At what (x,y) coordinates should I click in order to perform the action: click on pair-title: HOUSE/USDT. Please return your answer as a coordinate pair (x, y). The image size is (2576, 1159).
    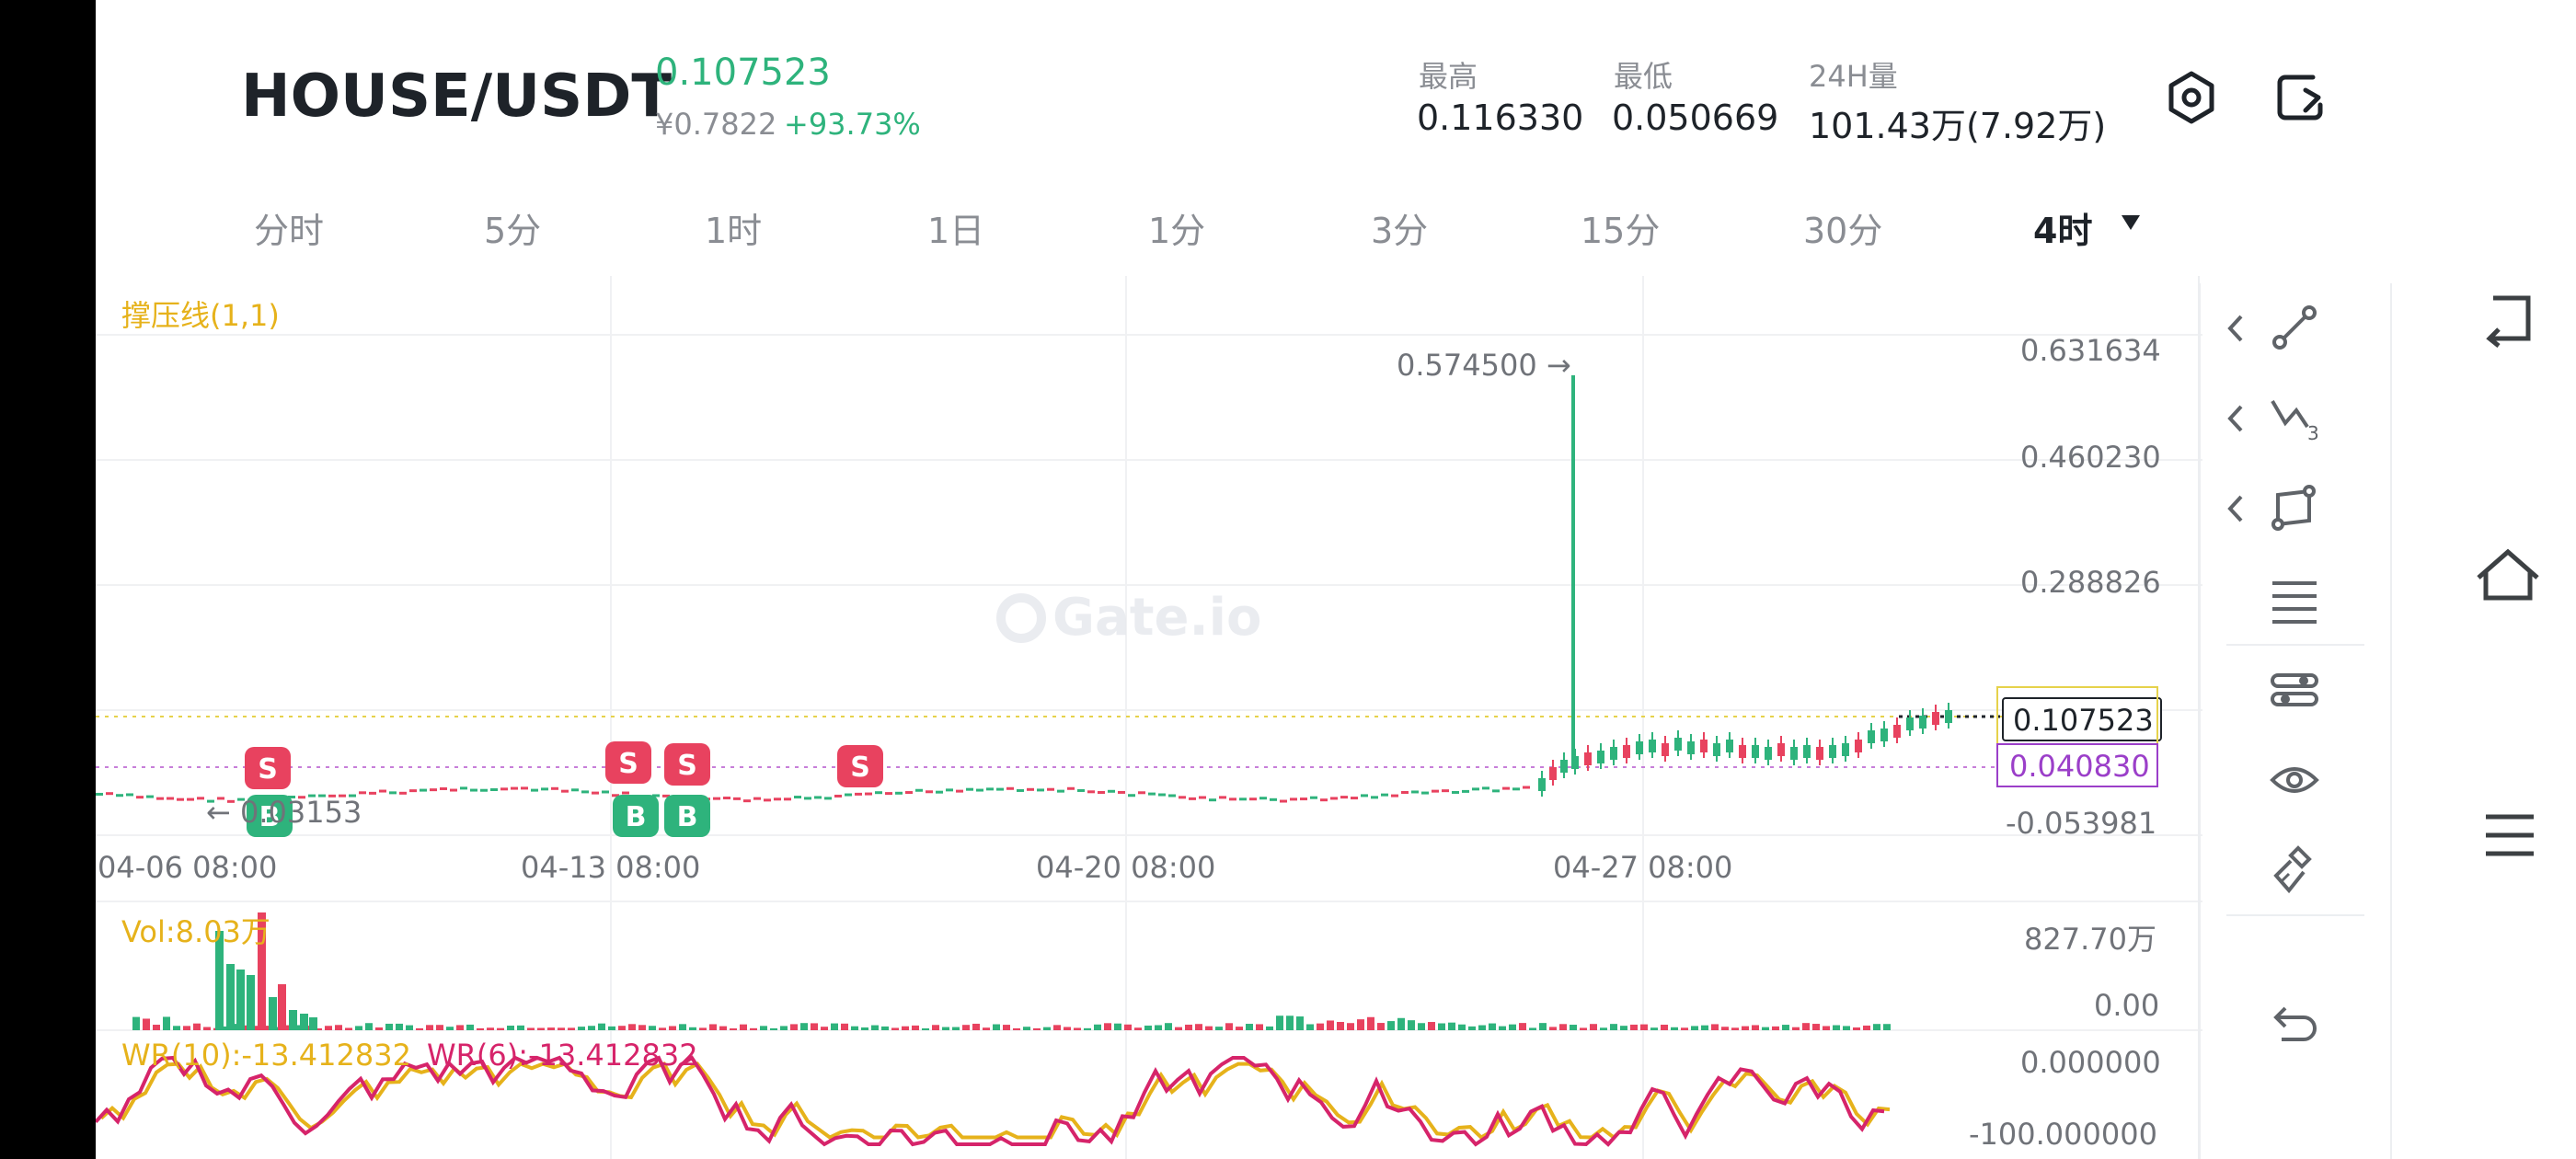
    Looking at the image, I should click on (456, 97).